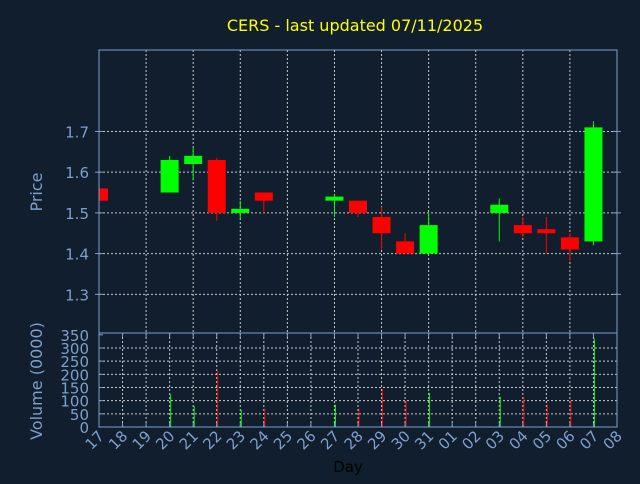 Image resolution: width=640 pixels, height=484 pixels. What do you see at coordinates (542, 440) in the screenshot?
I see `x-tick-label: 05` at bounding box center [542, 440].